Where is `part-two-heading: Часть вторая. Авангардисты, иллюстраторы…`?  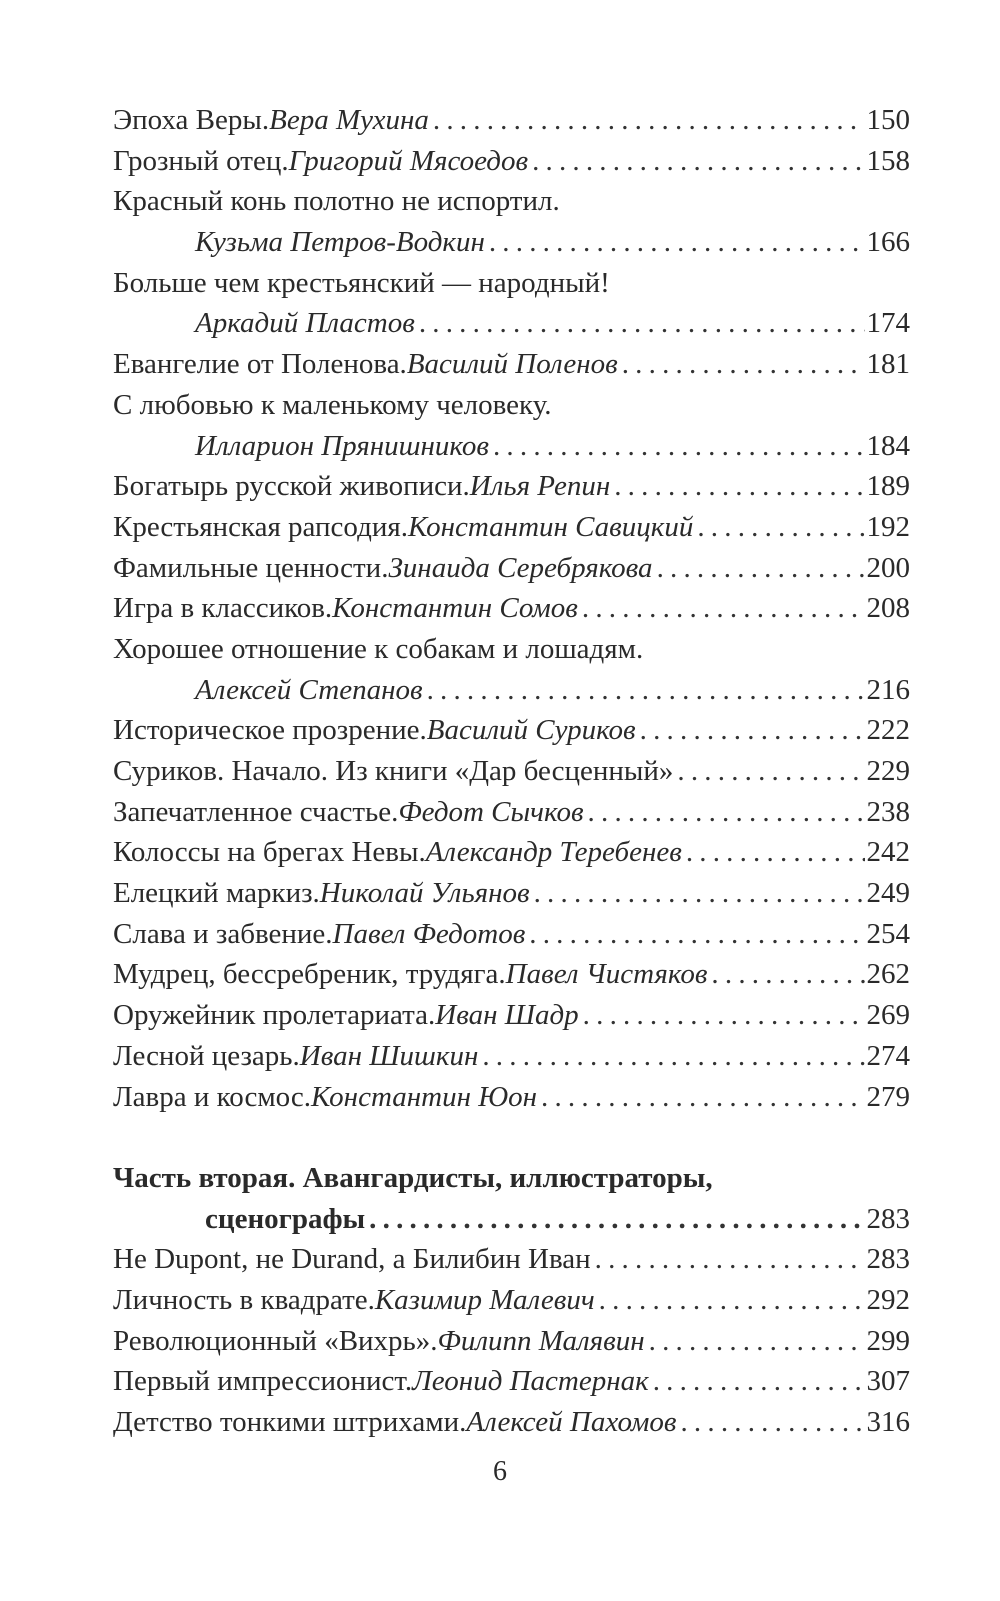 part-two-heading: Часть вторая. Авангардисты, иллюстраторы… is located at coordinates (511, 1198).